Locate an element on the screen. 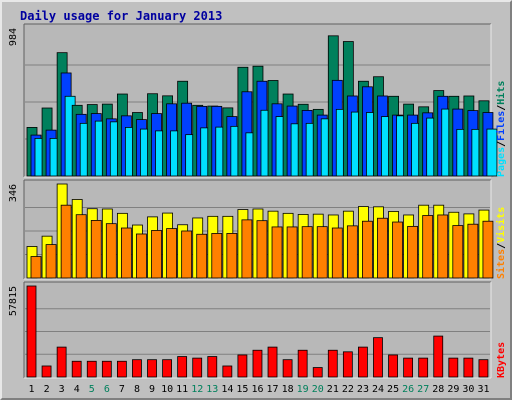 This screenshot has width=512, height=400. x-tick-label: 19 is located at coordinates (303, 389).